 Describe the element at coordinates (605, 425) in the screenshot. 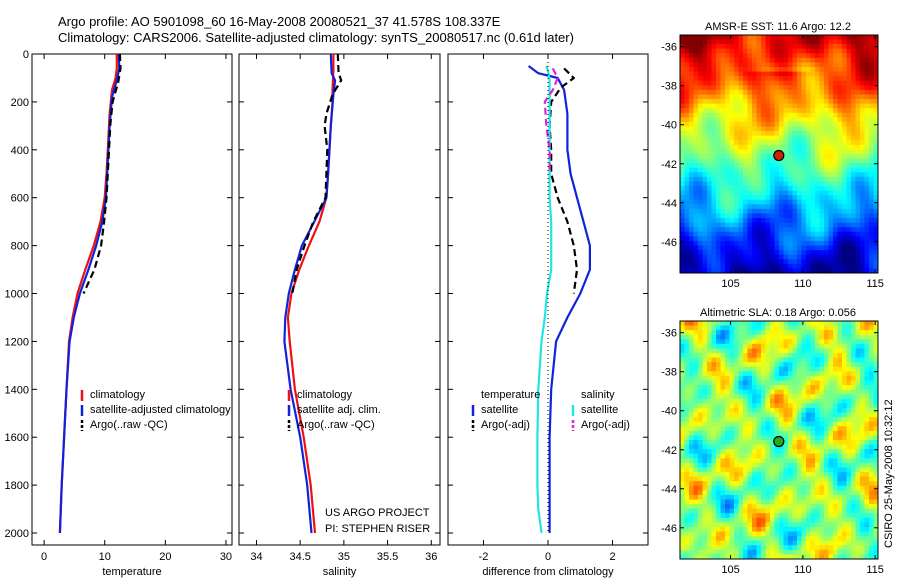

I see `difference-legend-label: Argo(-adj)` at that location.